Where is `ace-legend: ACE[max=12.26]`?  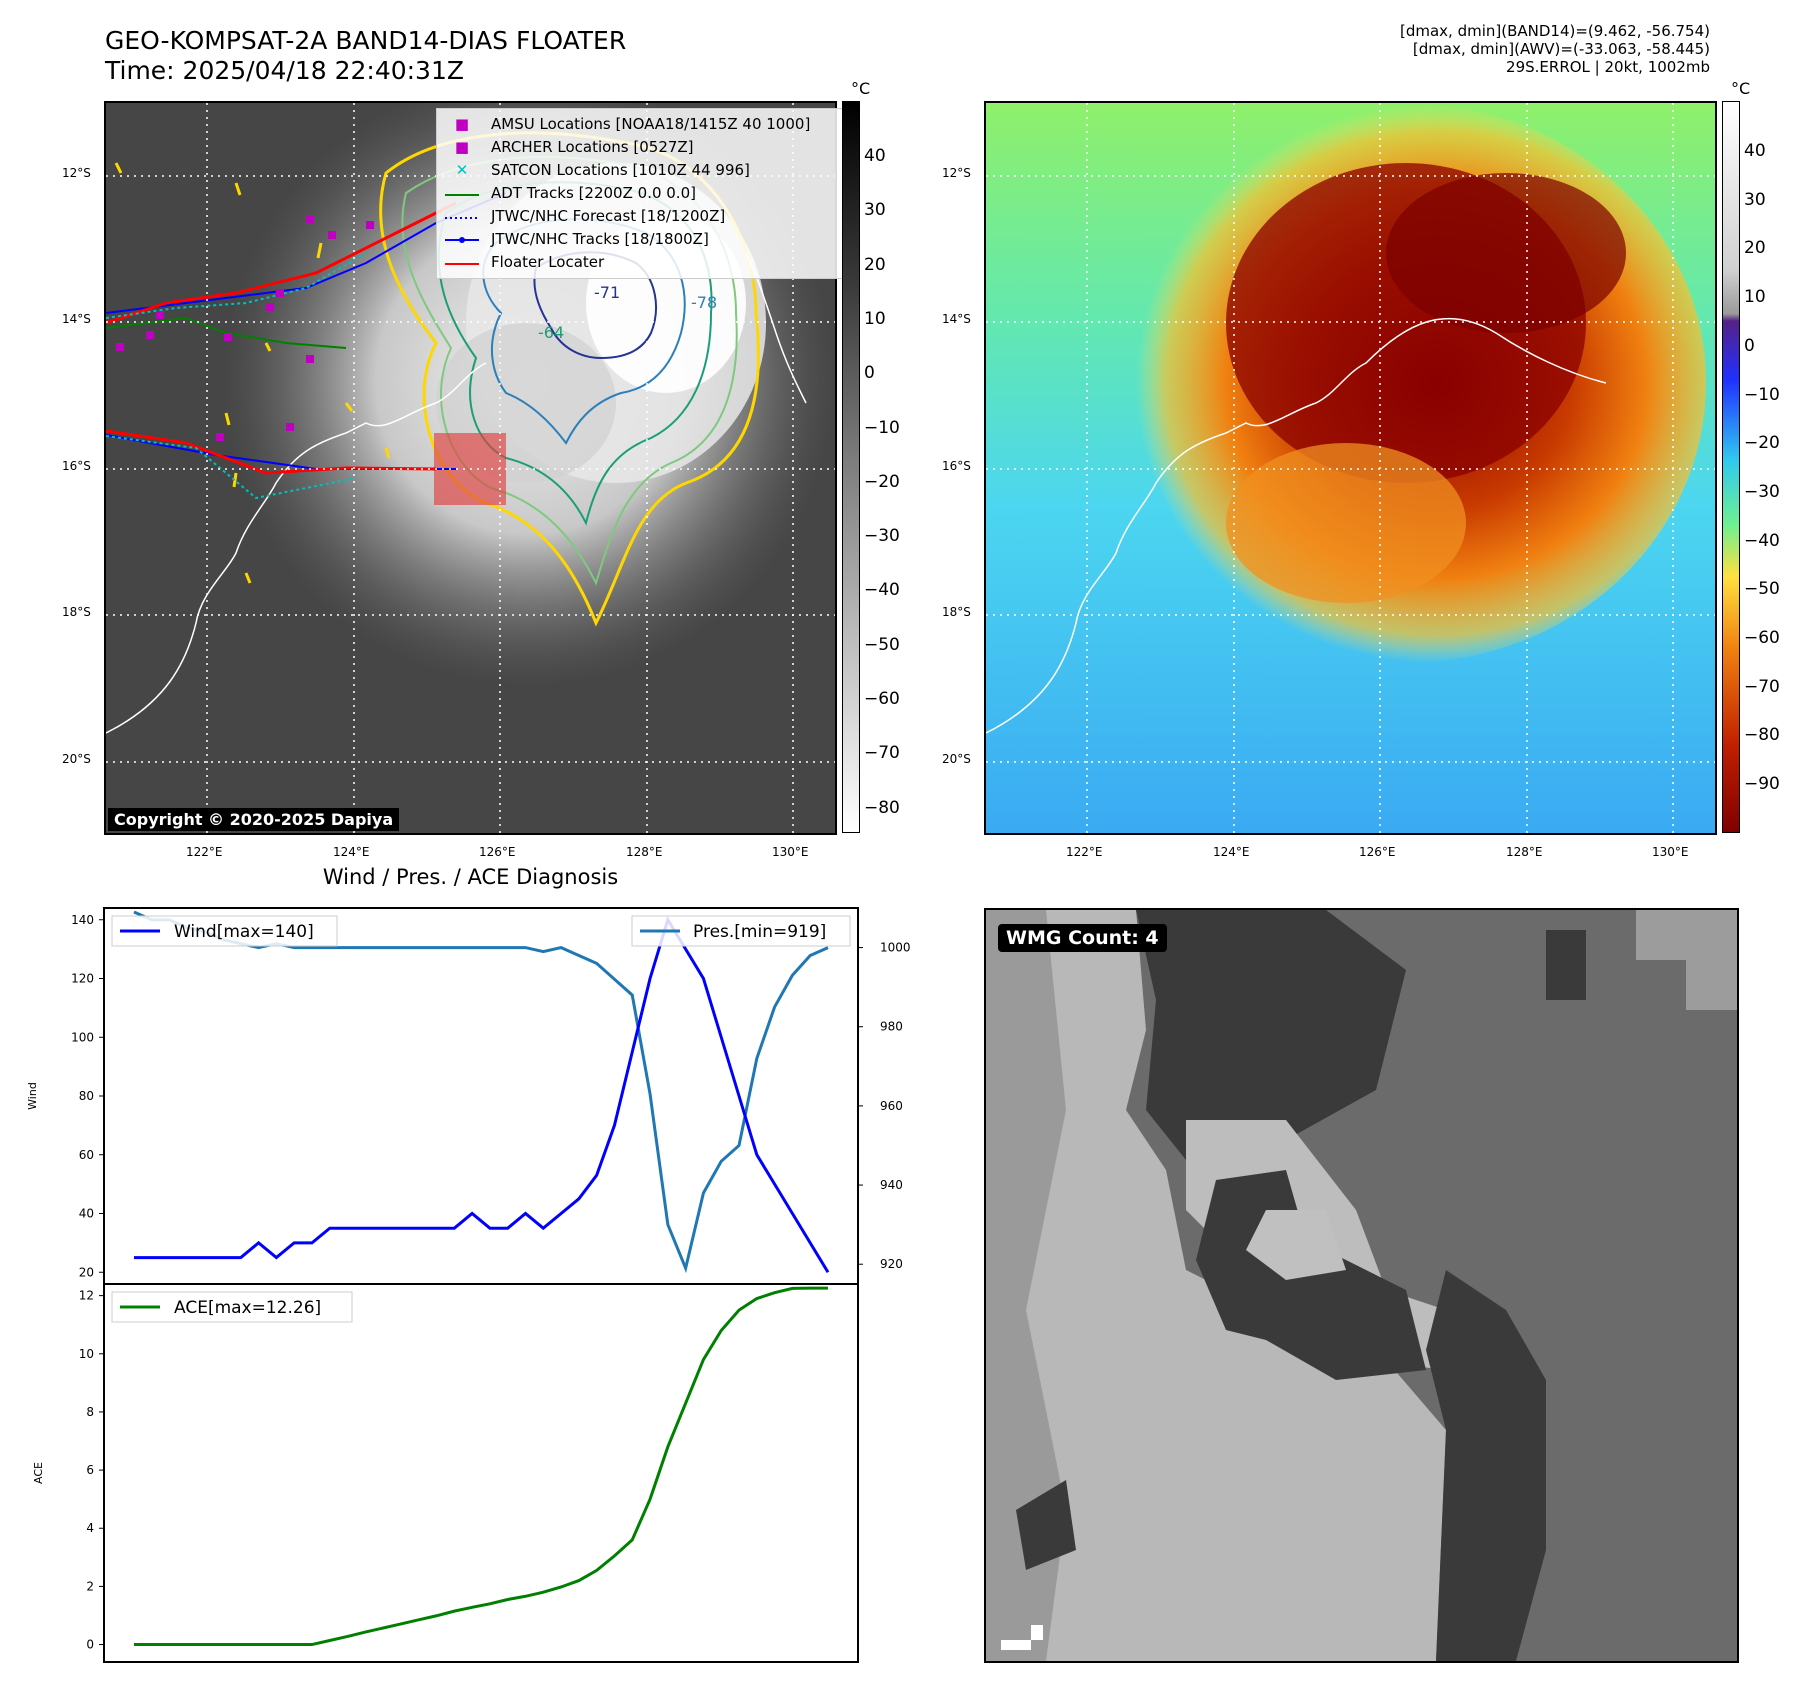
ace-legend: ACE[max=12.26] is located at coordinates (232, 1307).